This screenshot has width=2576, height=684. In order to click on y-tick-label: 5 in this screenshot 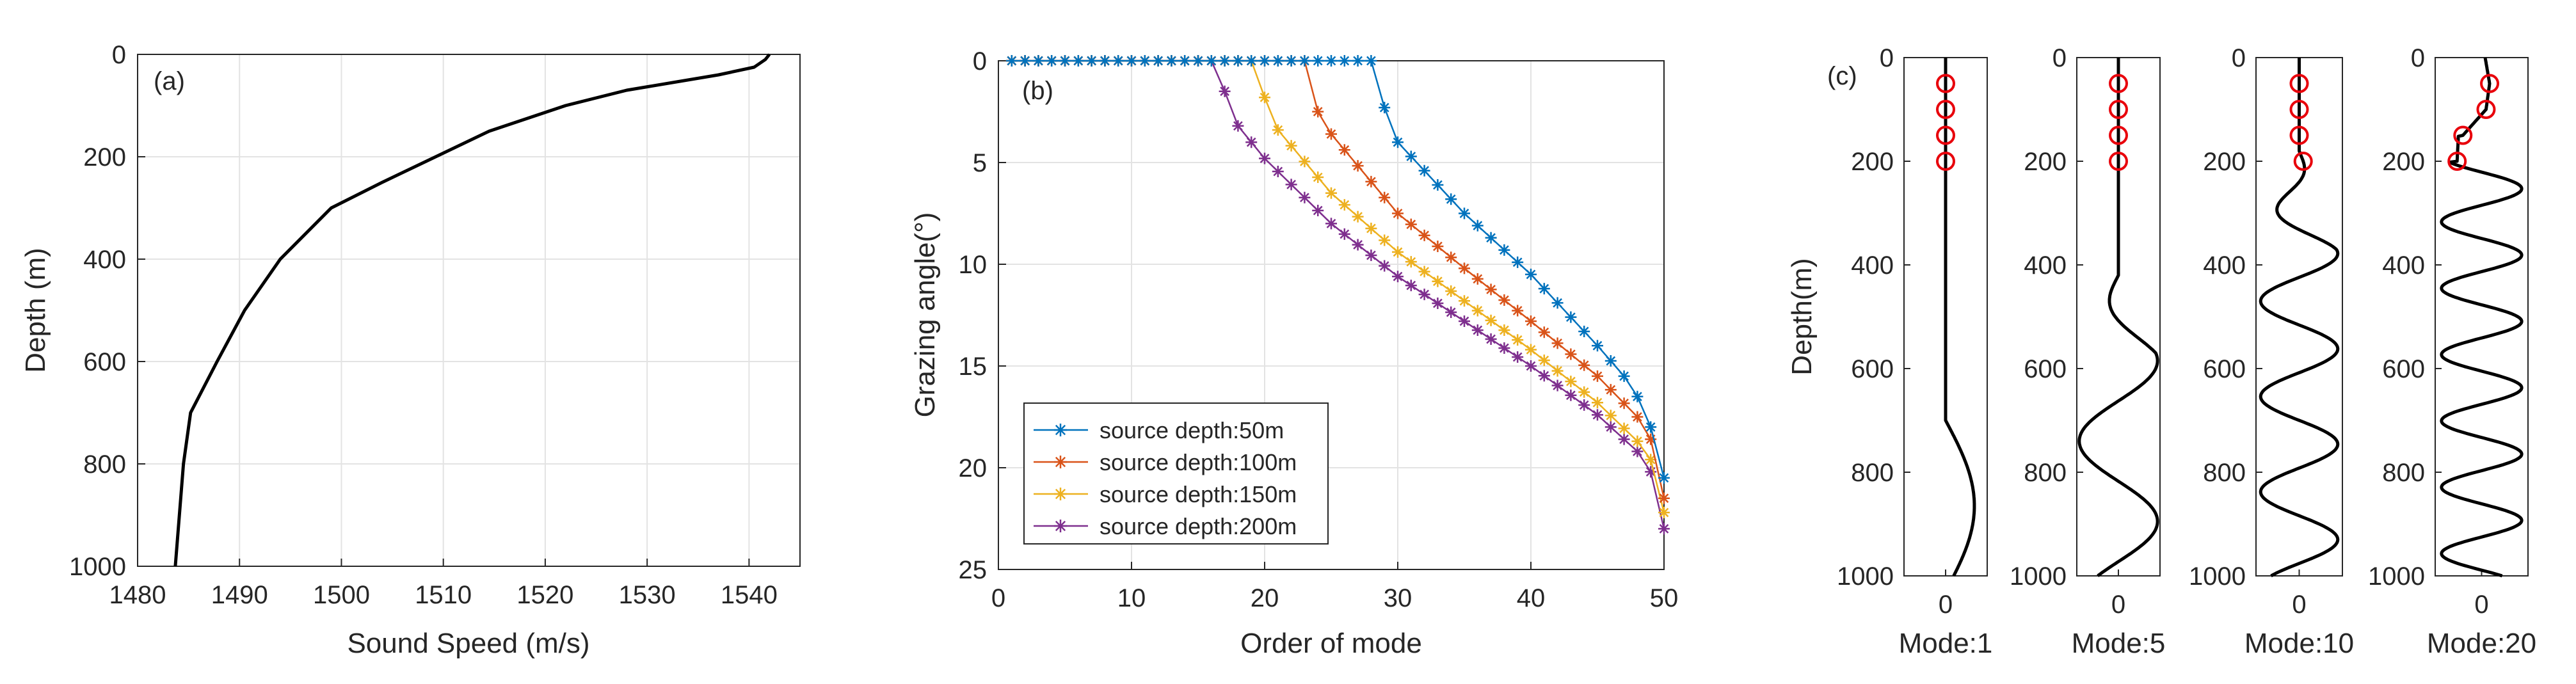, I will do `click(980, 163)`.